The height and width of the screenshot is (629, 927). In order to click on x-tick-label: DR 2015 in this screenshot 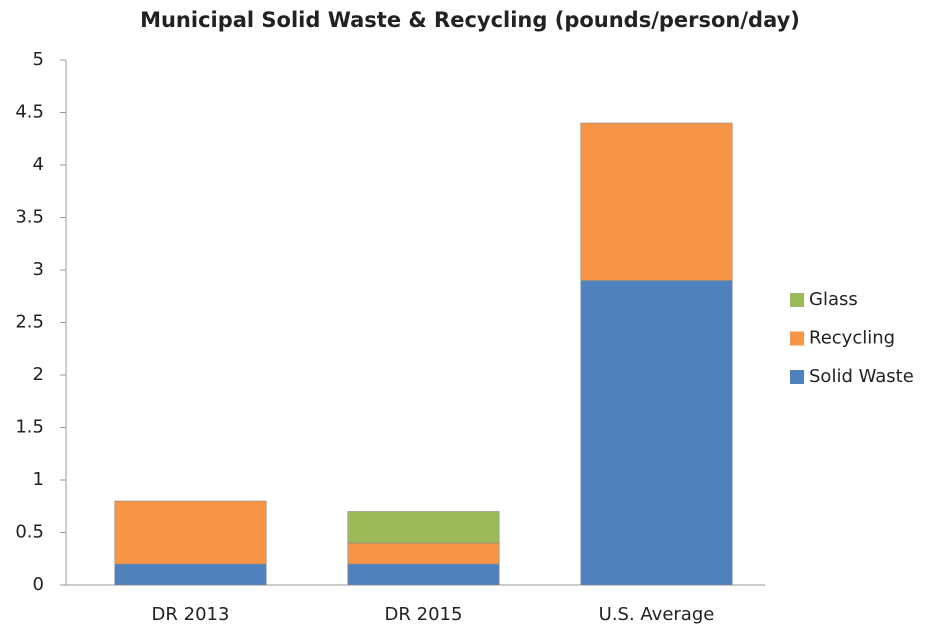, I will do `click(424, 614)`.